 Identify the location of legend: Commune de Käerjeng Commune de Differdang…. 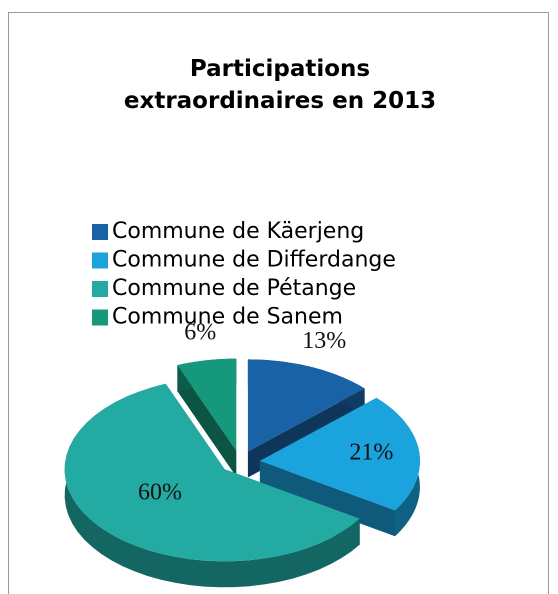
(244, 274).